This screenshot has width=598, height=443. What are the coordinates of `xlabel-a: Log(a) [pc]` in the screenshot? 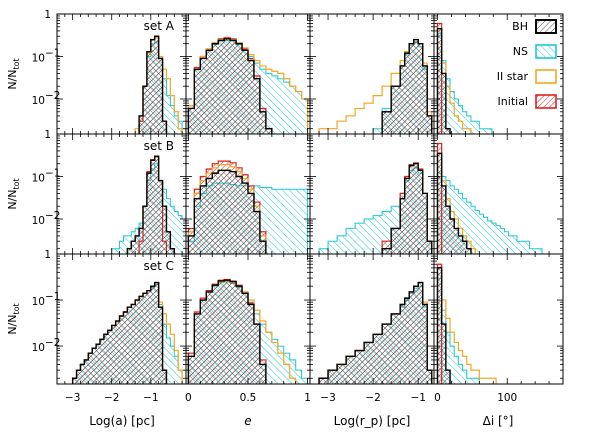 It's located at (122, 421).